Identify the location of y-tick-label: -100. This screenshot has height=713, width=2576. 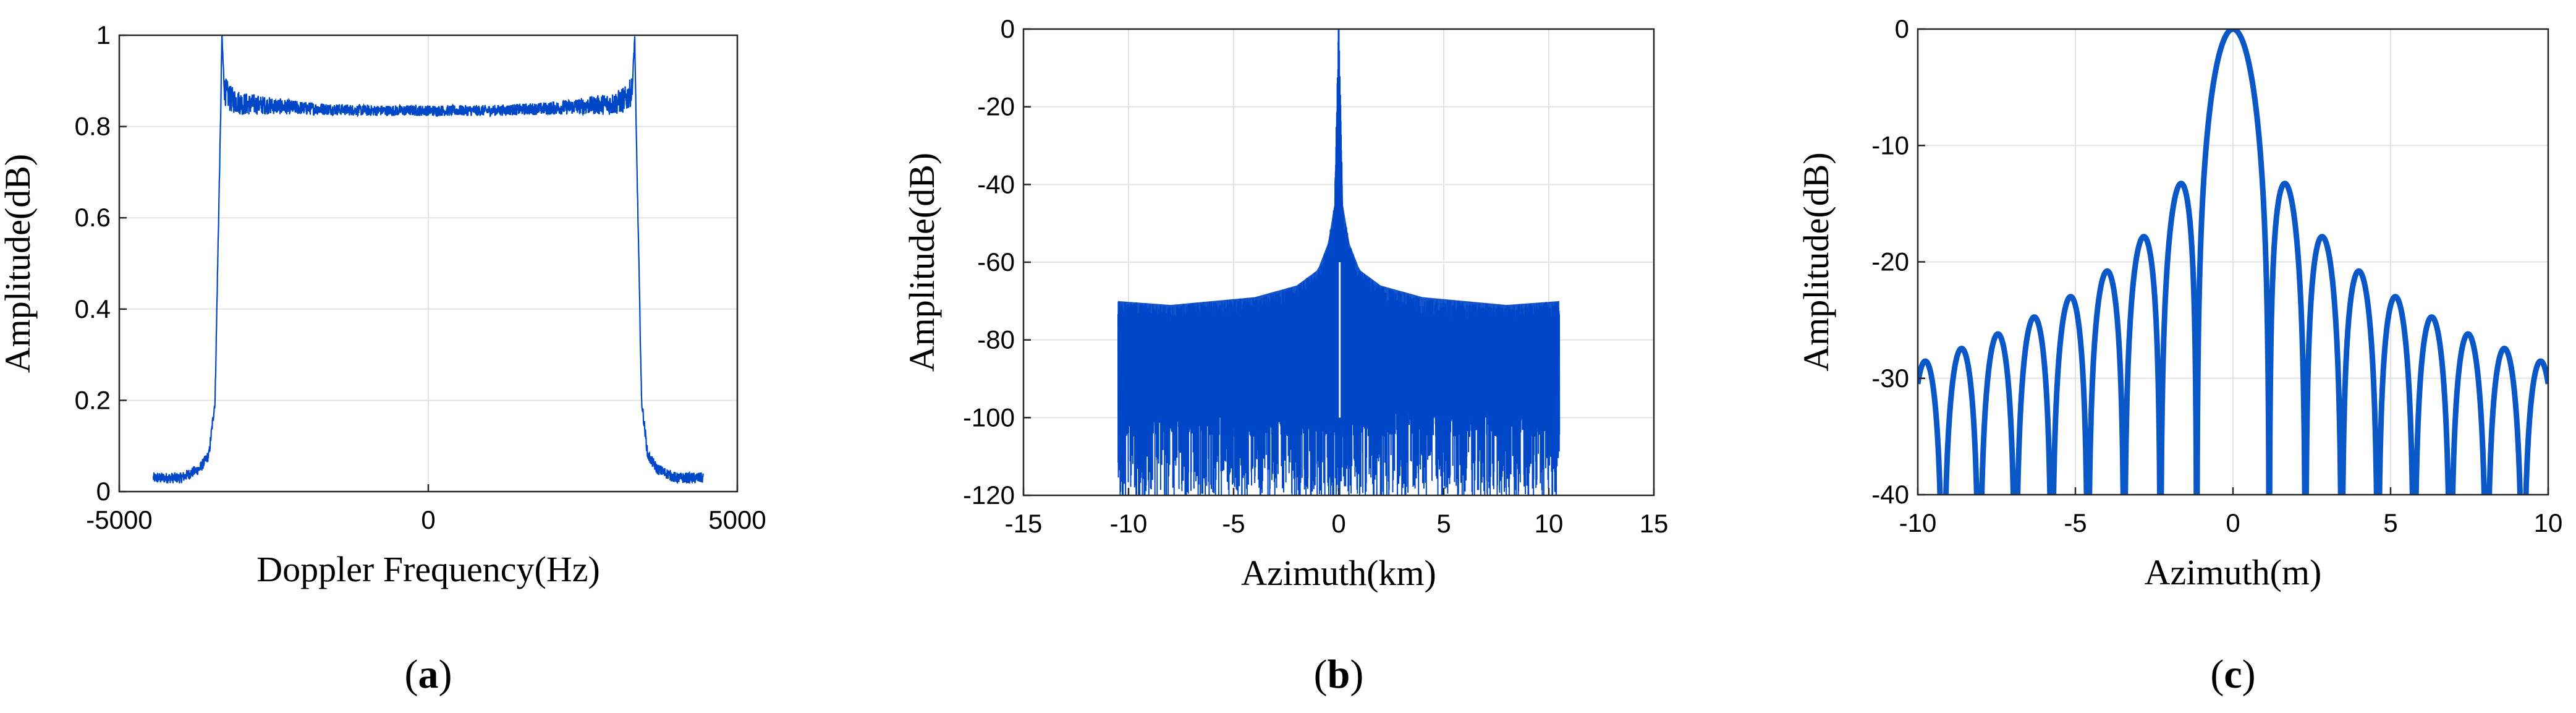
(989, 417).